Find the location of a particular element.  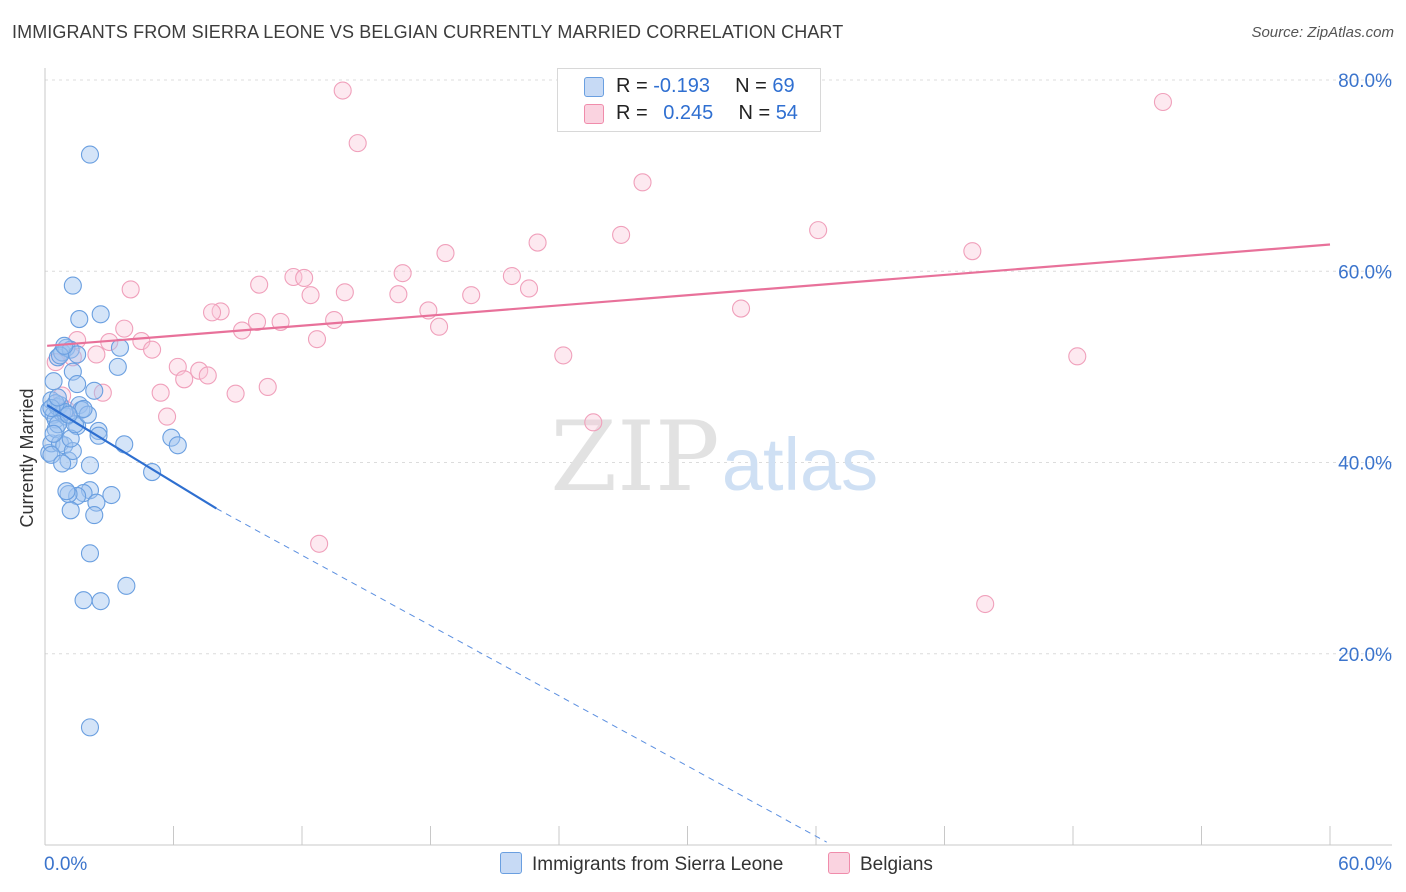

bottom-legend-label: Immigrants from Sierra Leone is located at coordinates (658, 864).